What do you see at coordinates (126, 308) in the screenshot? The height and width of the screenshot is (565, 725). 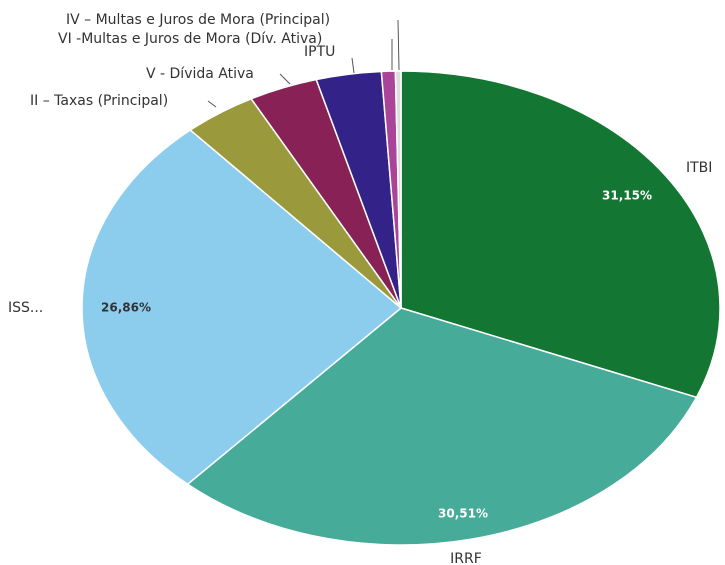 I see `pie-data-label-3: 26,86%` at bounding box center [126, 308].